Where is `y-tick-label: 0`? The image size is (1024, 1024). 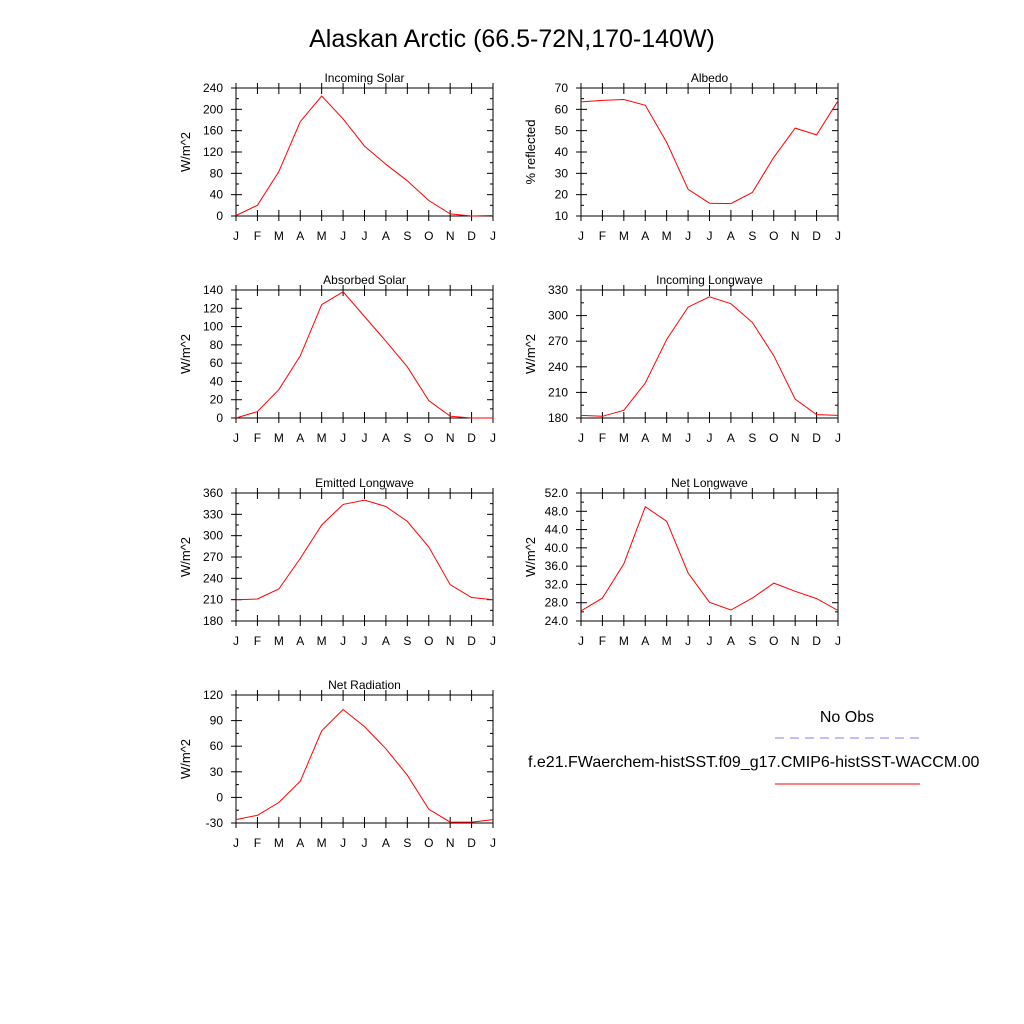
y-tick-label: 0 is located at coordinates (219, 418).